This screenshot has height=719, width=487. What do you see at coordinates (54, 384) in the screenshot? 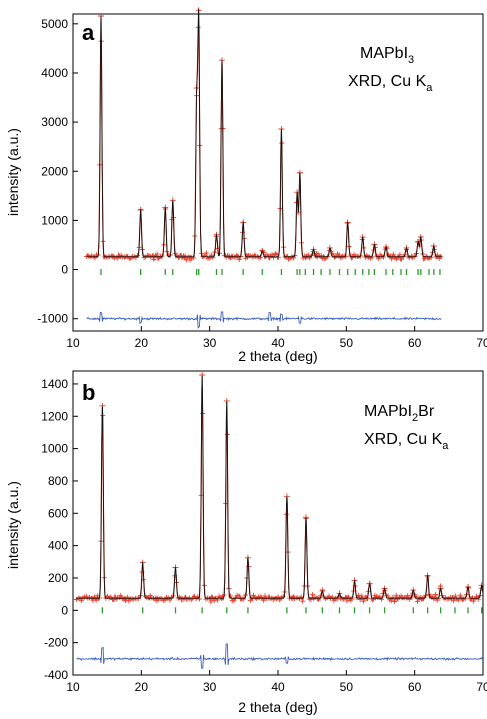
I see `y-tick-label: 1400` at bounding box center [54, 384].